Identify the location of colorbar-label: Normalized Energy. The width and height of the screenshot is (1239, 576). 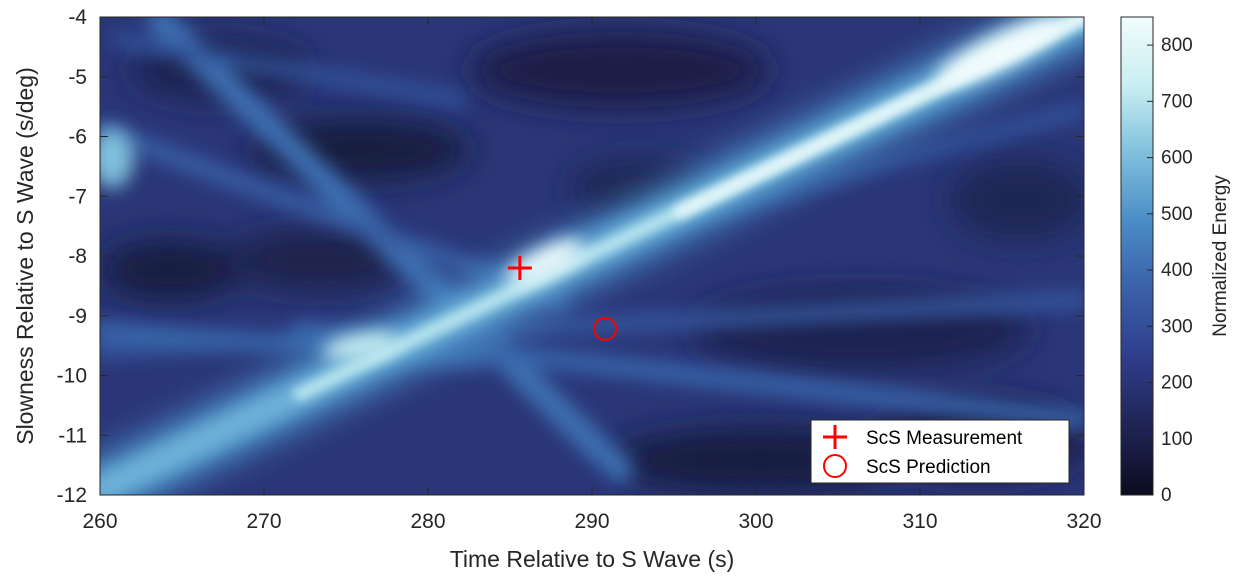
(1220, 256).